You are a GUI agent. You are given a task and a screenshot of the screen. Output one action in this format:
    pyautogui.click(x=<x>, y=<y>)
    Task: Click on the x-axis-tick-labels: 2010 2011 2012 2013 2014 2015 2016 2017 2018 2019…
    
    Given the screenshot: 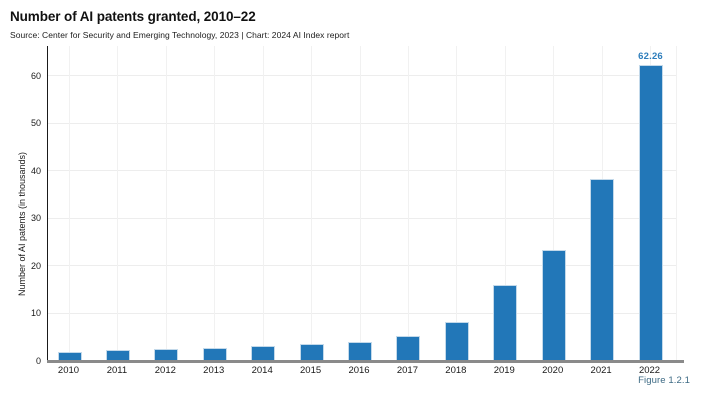 What is the action you would take?
    pyautogui.click(x=365, y=371)
    